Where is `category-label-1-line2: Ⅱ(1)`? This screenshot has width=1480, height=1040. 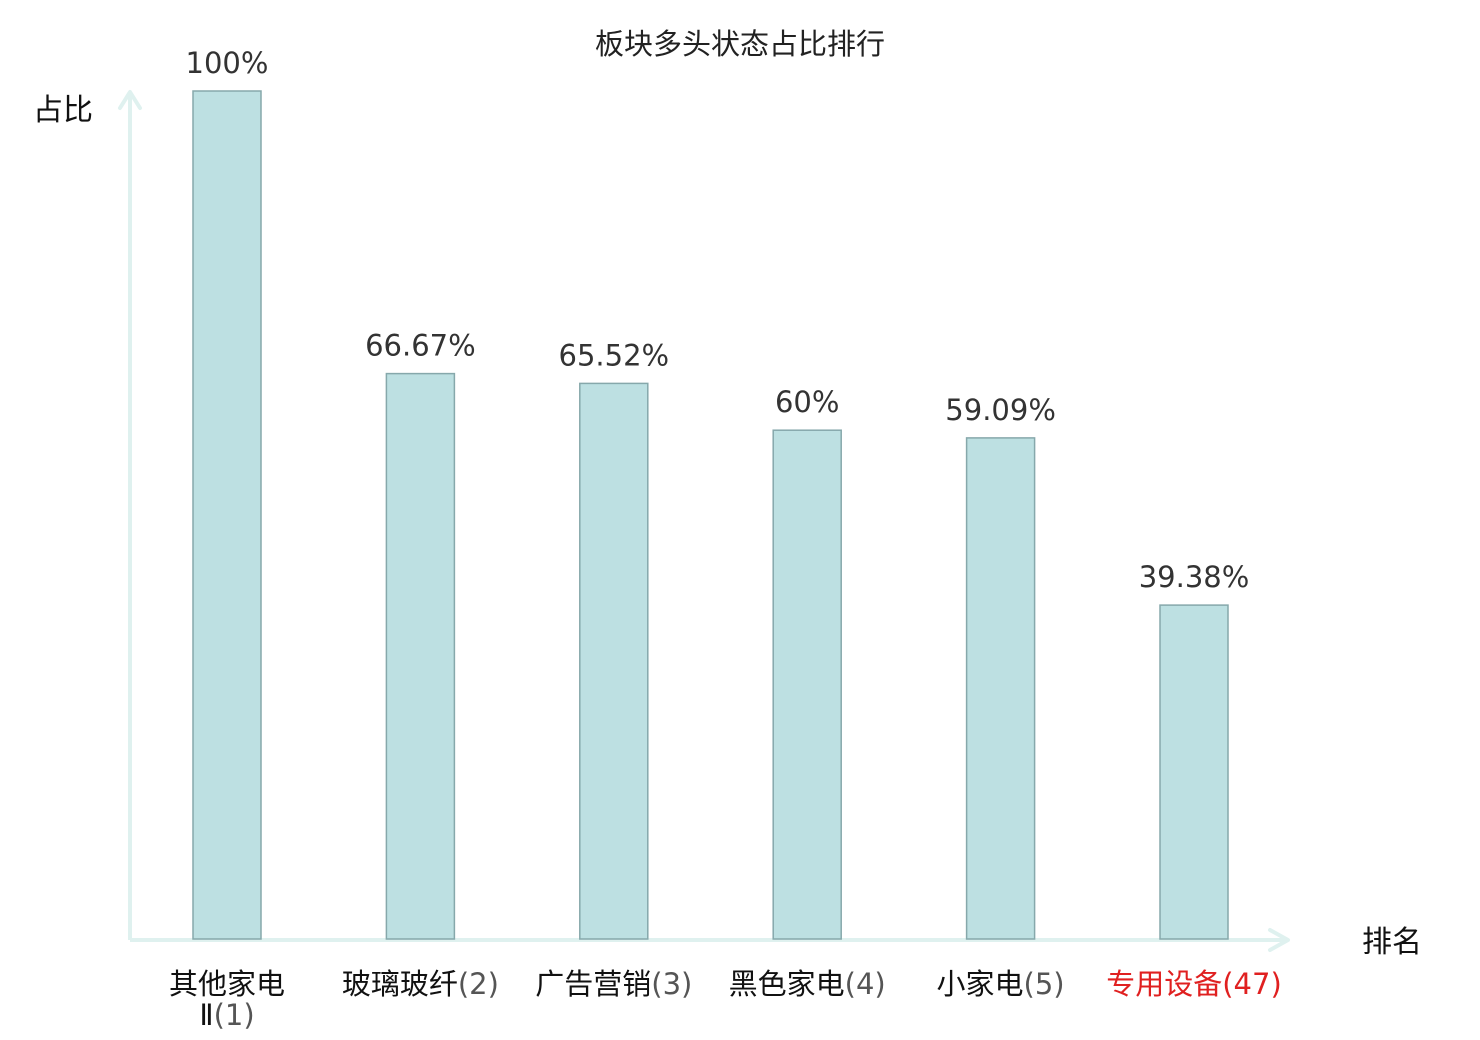
category-label-1-line2: Ⅱ(1) is located at coordinates (226, 1015).